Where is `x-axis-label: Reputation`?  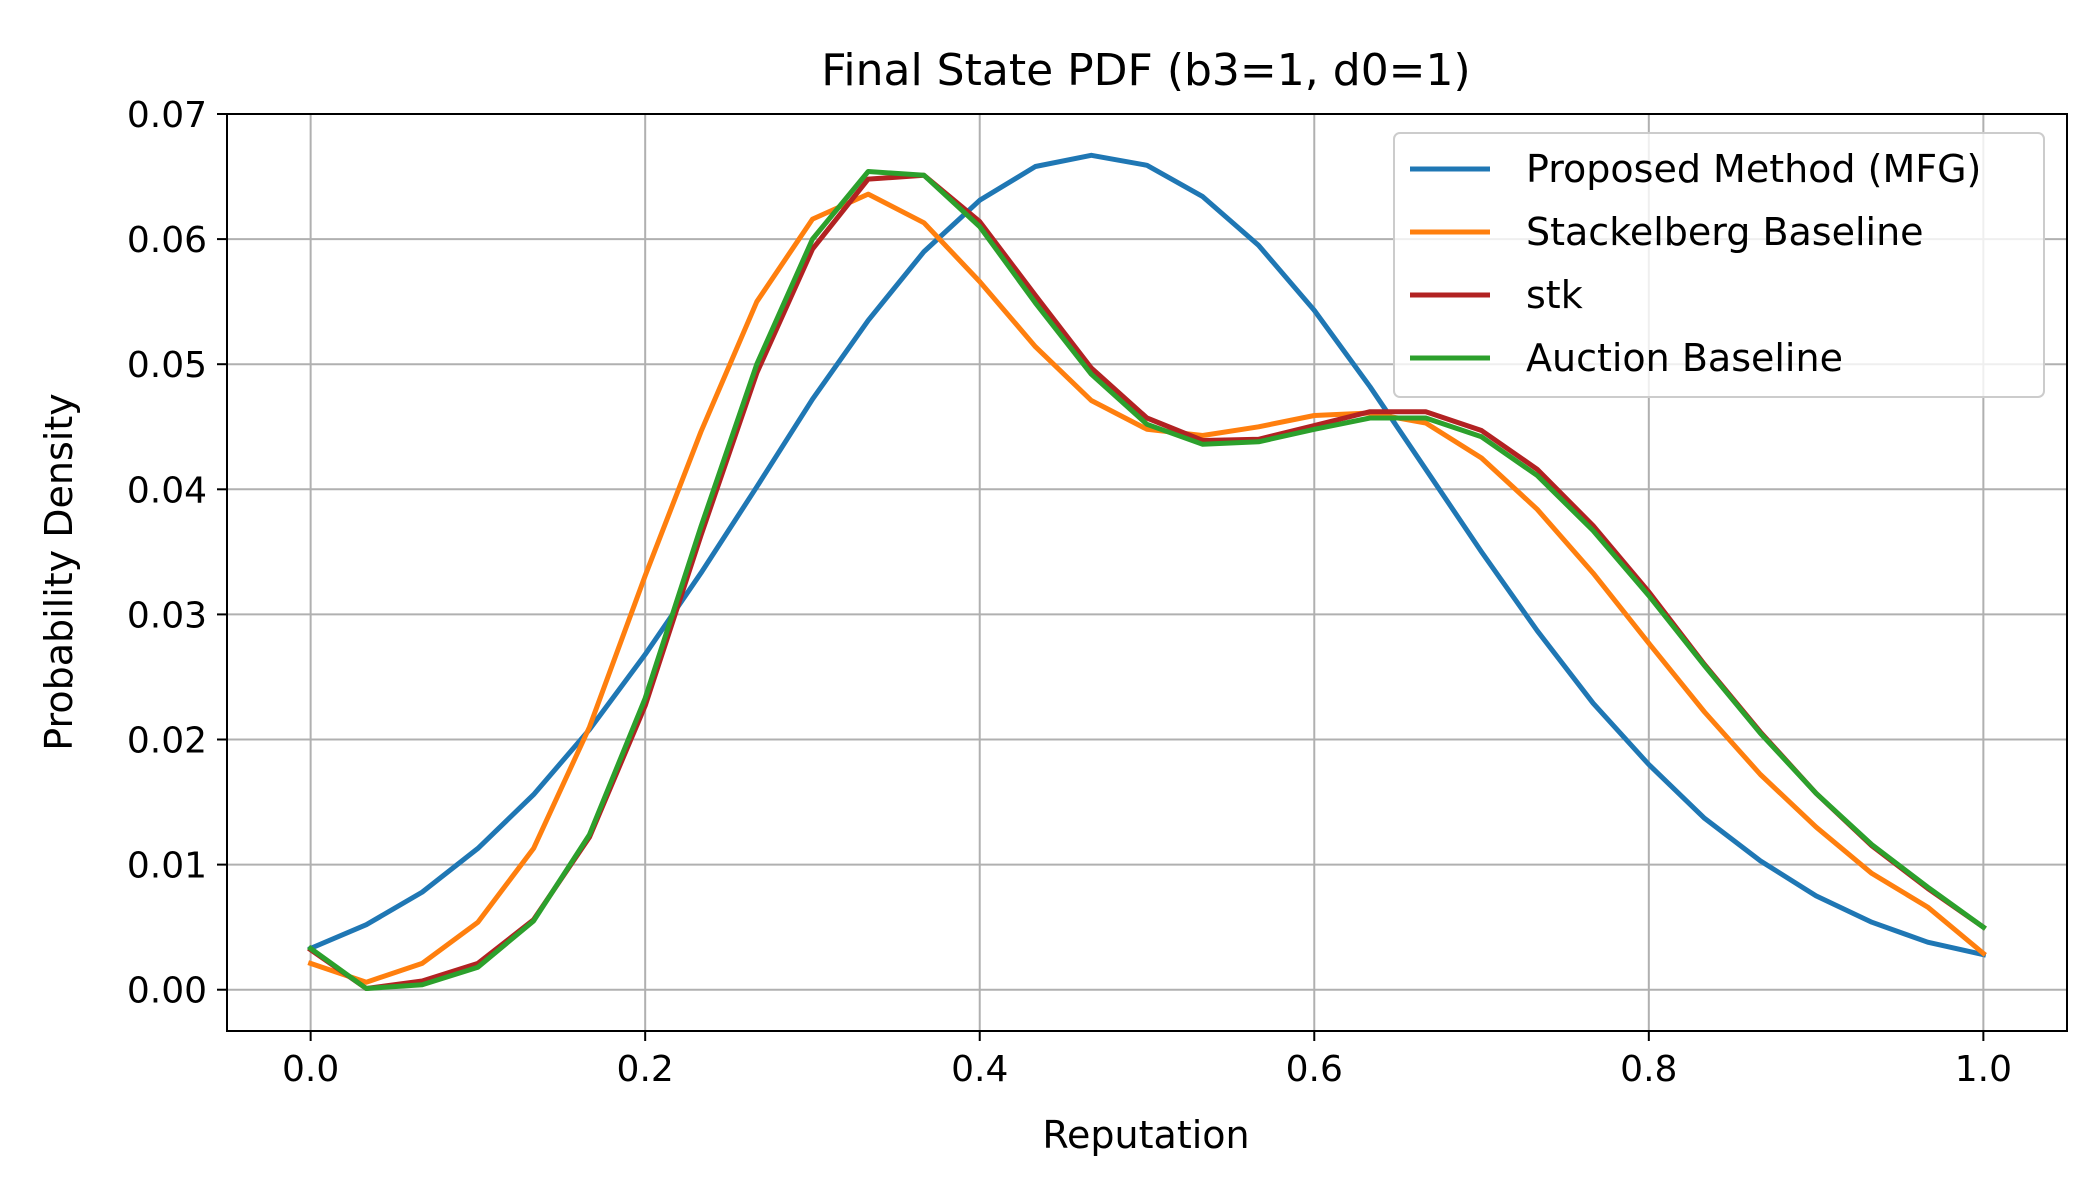 x-axis-label: Reputation is located at coordinates (1145, 1135).